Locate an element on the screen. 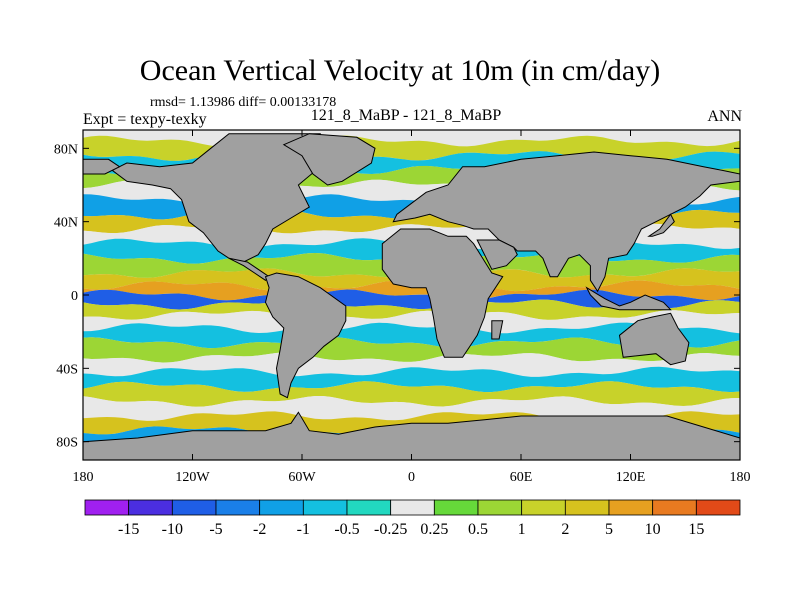  x-tick-label: 120W is located at coordinates (192, 477).